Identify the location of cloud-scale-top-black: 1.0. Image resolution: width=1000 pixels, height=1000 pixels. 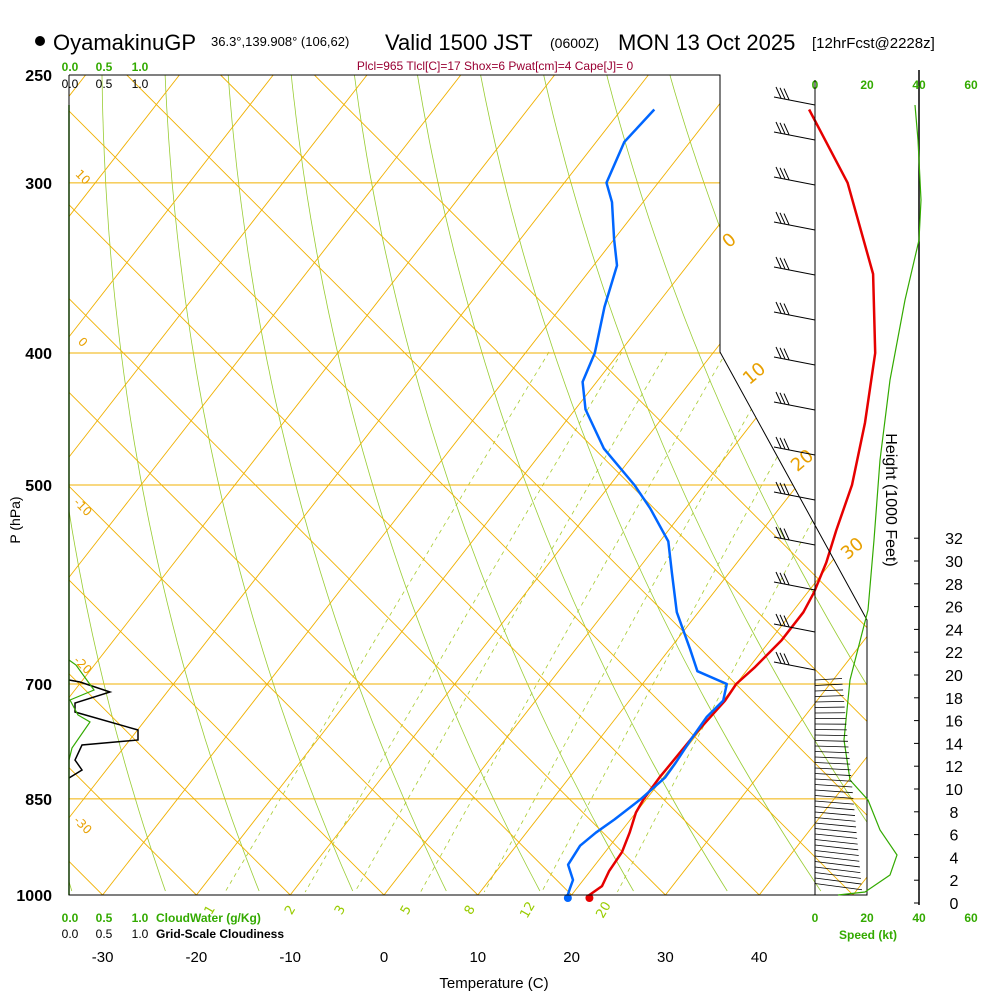
(140, 84).